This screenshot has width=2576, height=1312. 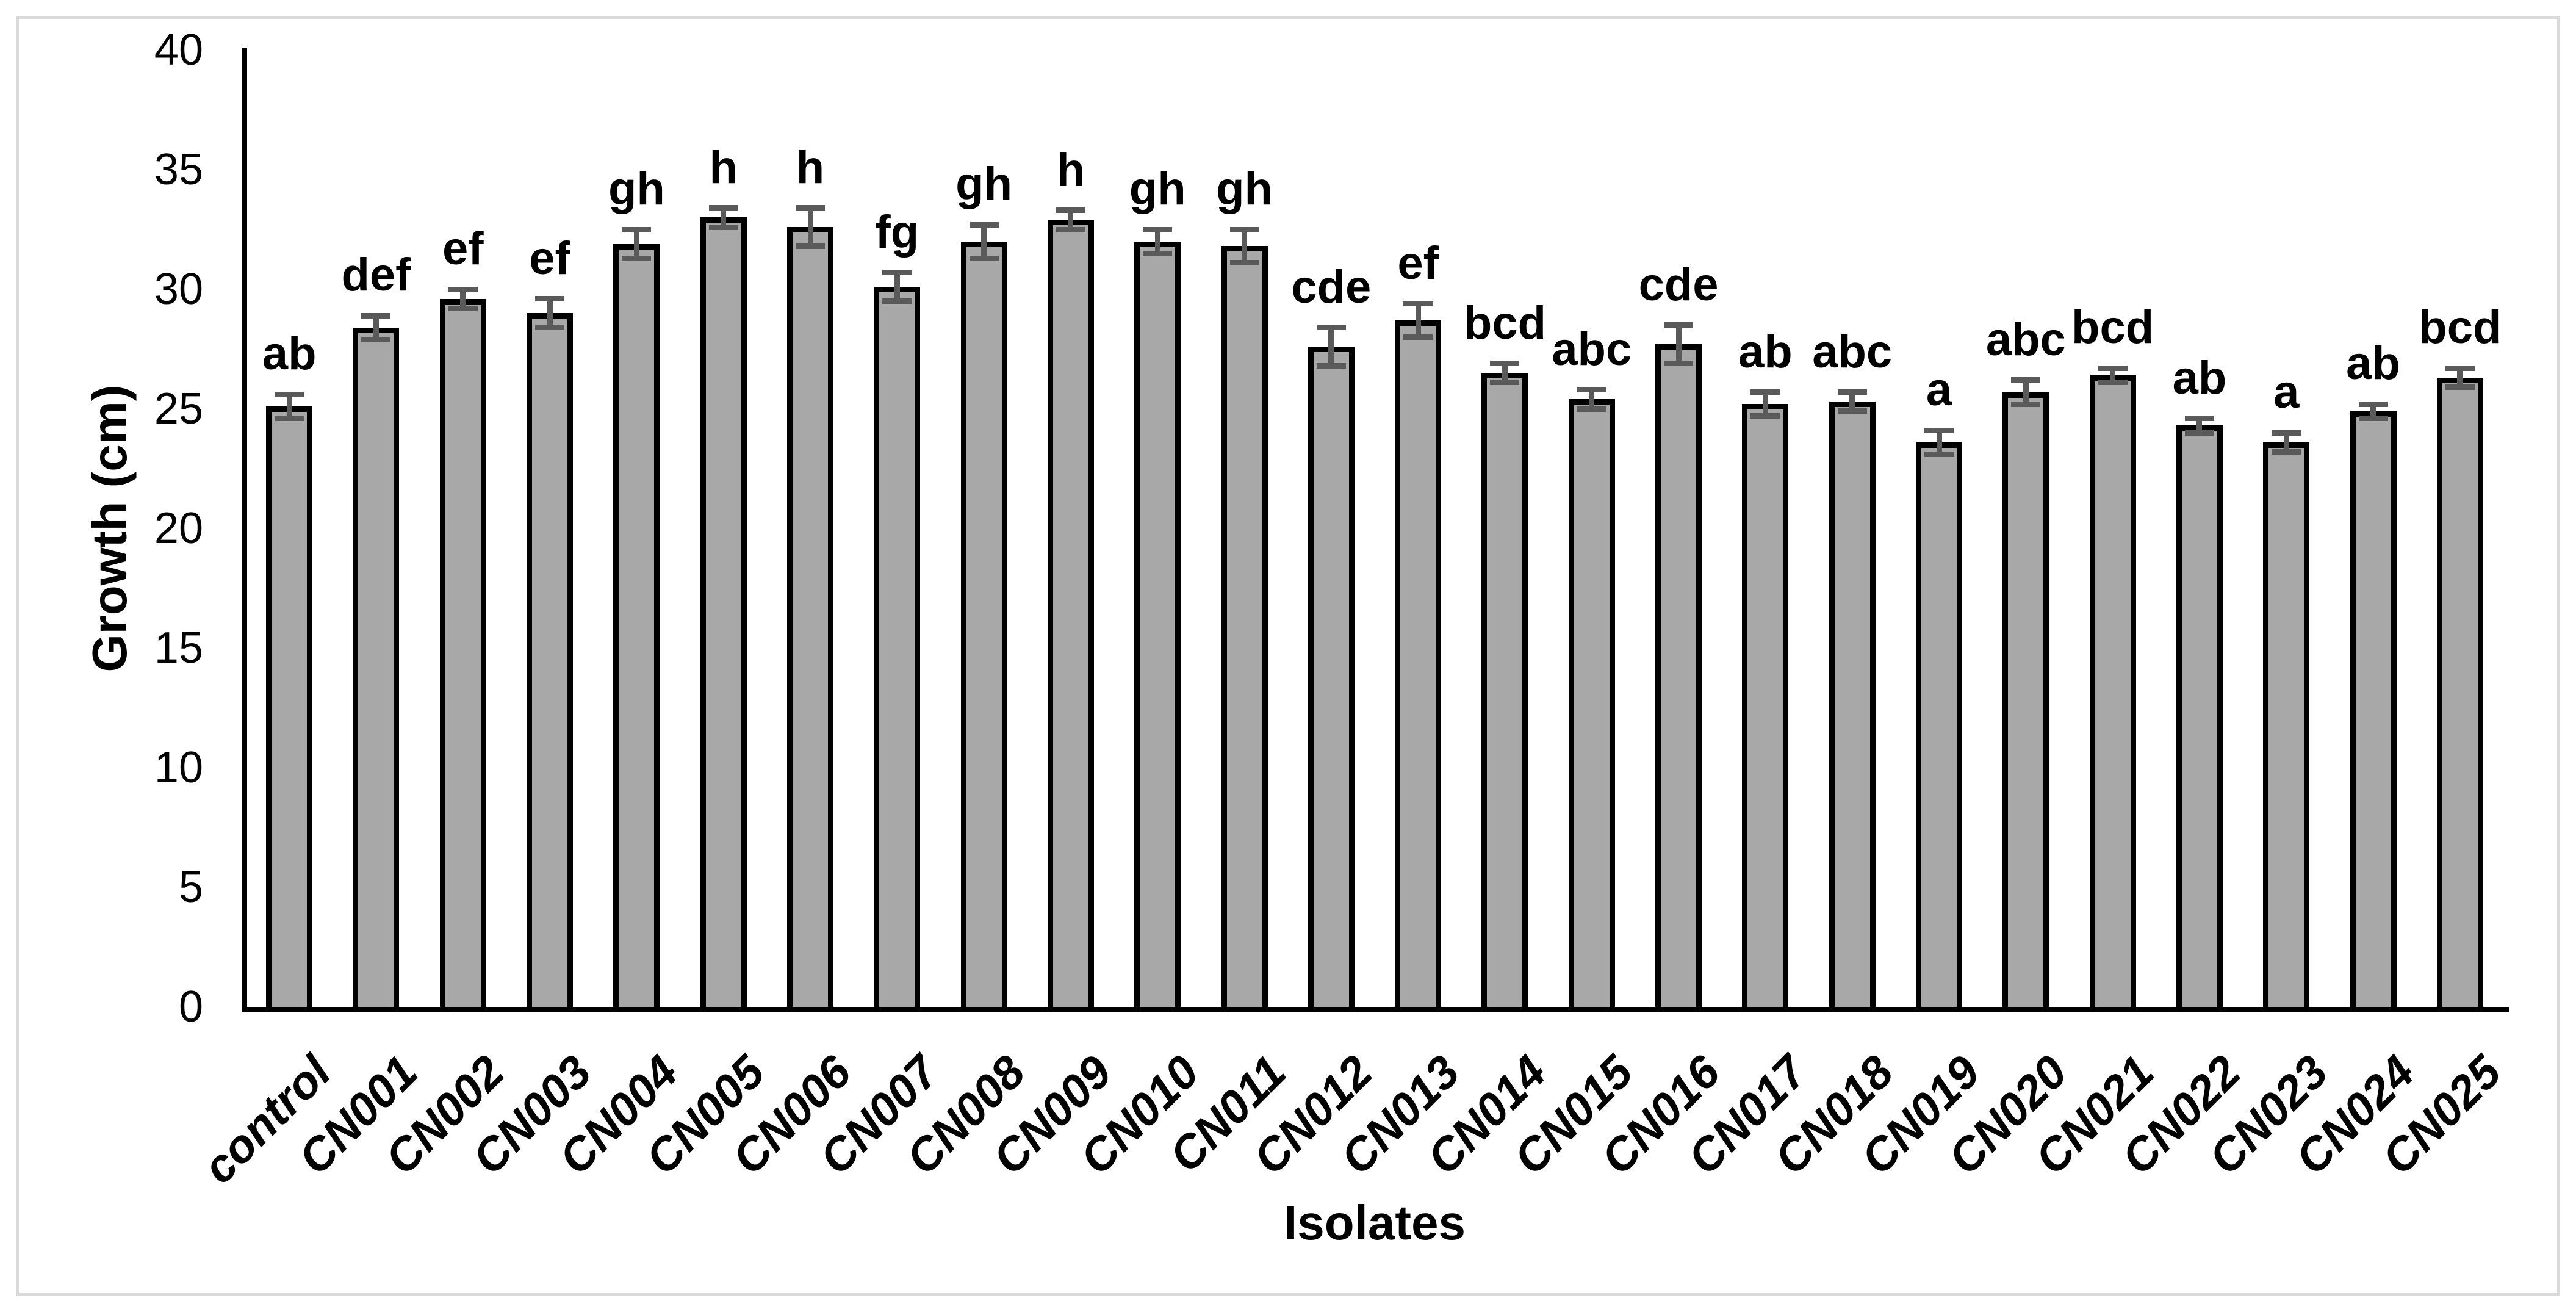 I want to click on y-tick-label: 30, so click(x=178, y=289).